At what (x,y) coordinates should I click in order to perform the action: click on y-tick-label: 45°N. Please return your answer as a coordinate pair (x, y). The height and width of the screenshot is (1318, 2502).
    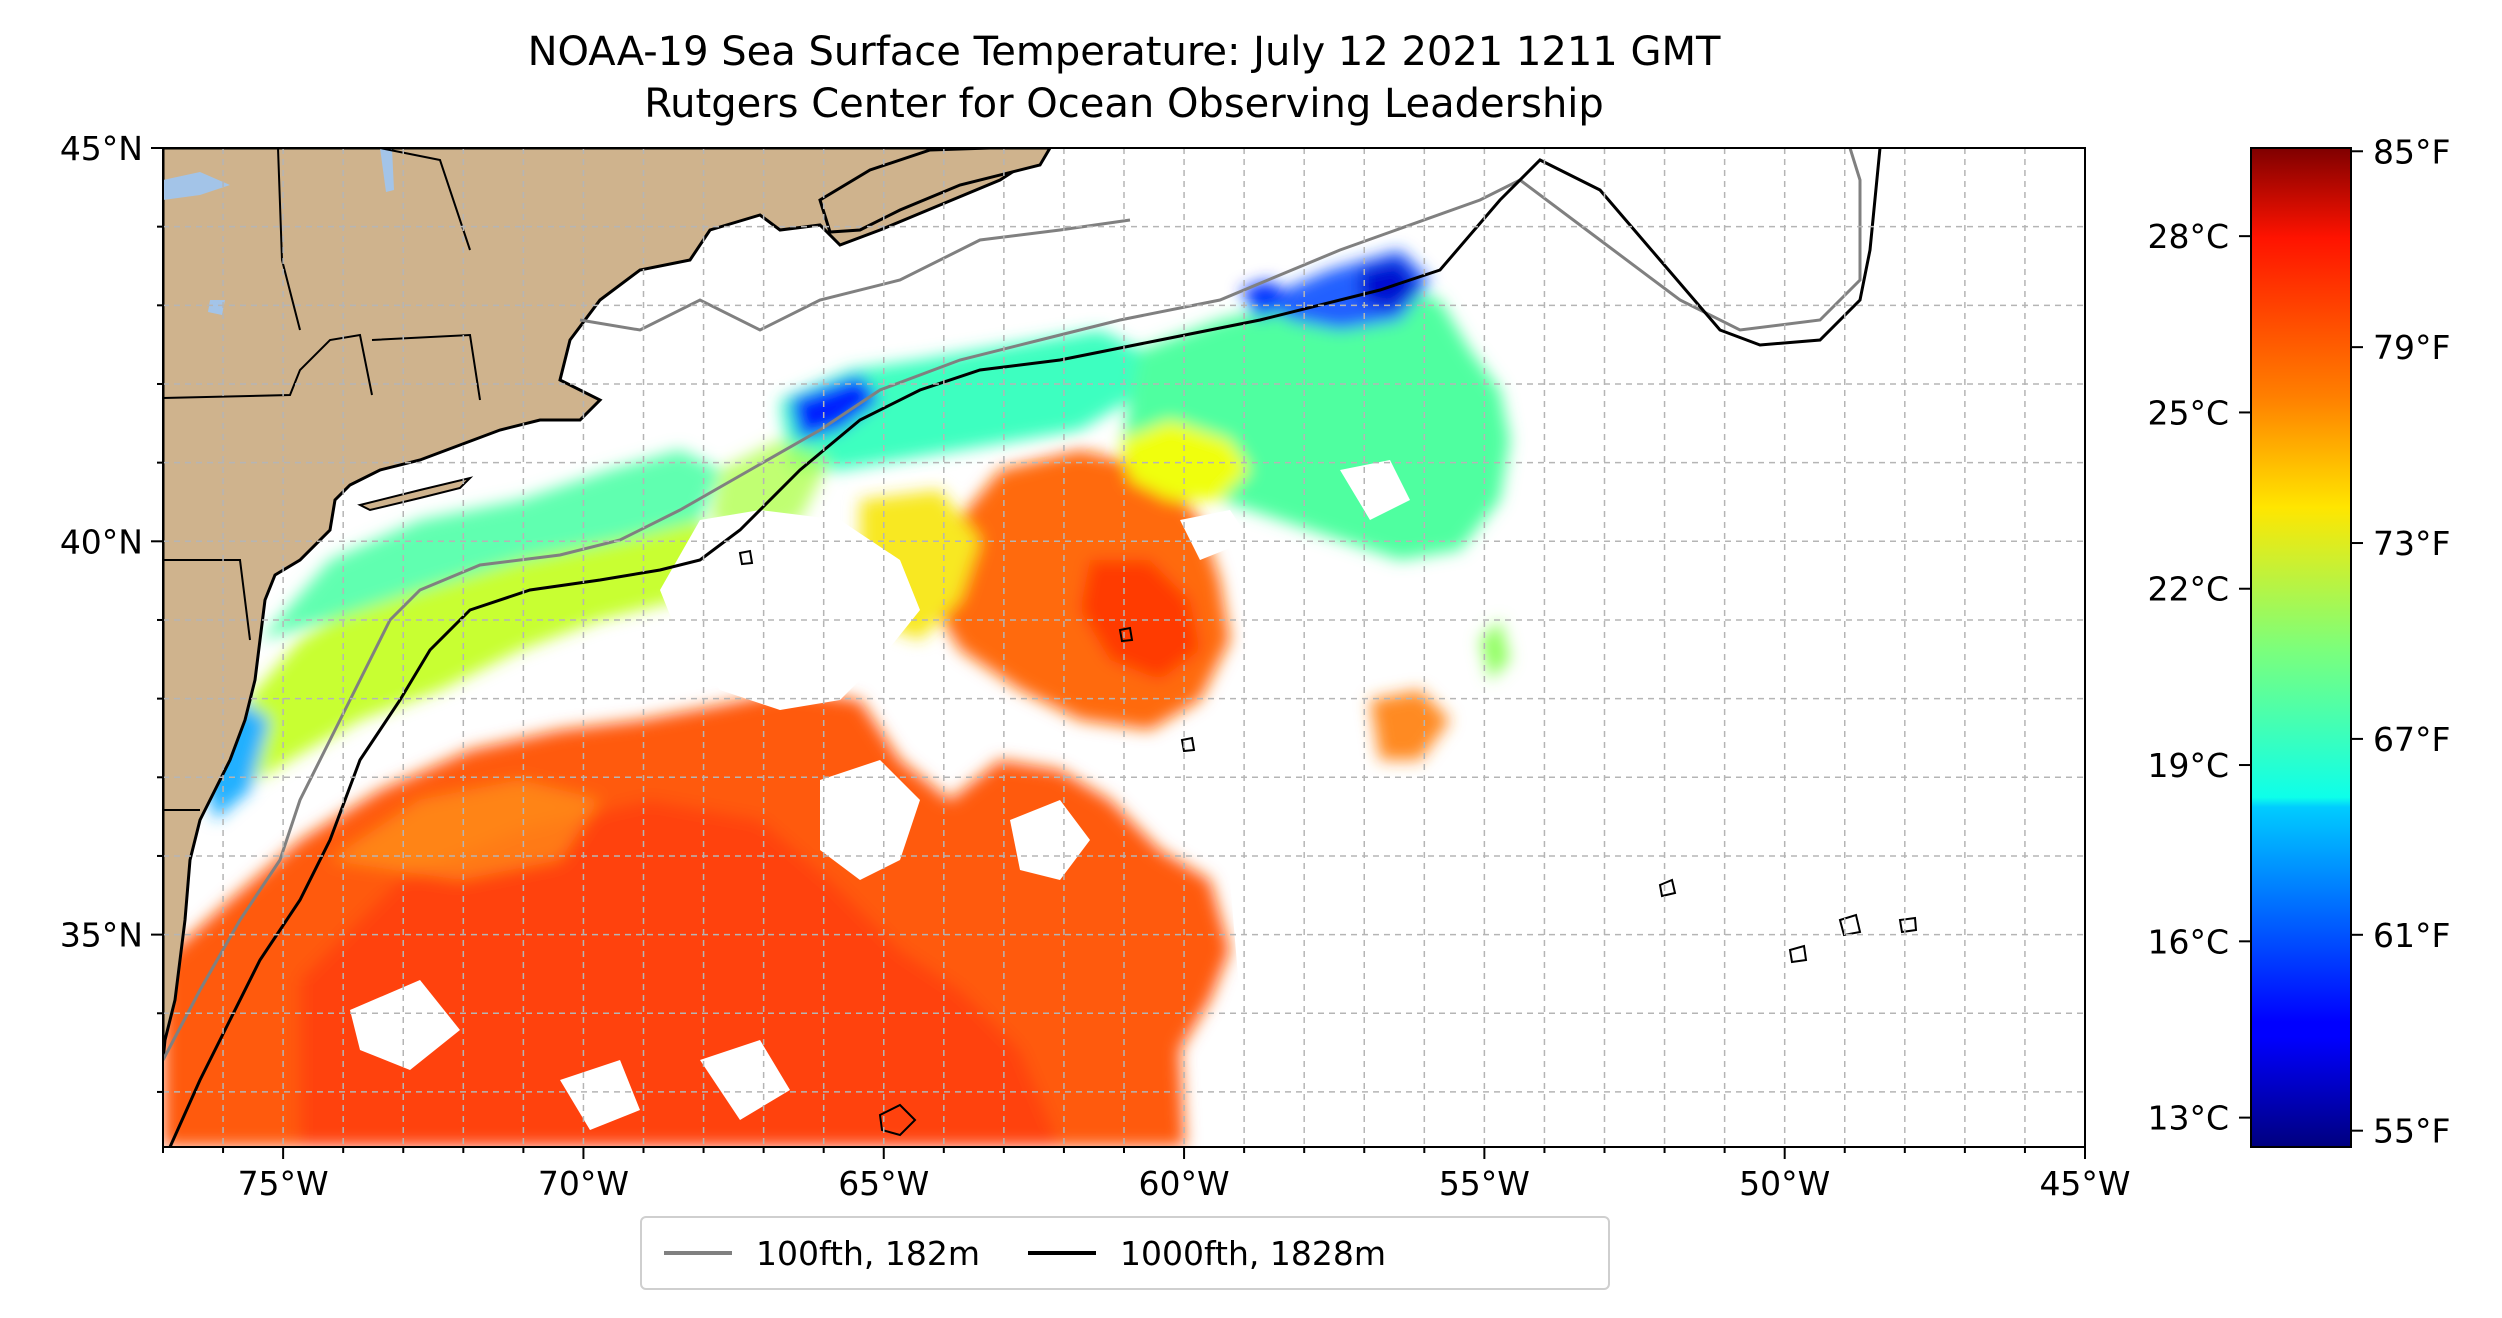
    Looking at the image, I should click on (101, 148).